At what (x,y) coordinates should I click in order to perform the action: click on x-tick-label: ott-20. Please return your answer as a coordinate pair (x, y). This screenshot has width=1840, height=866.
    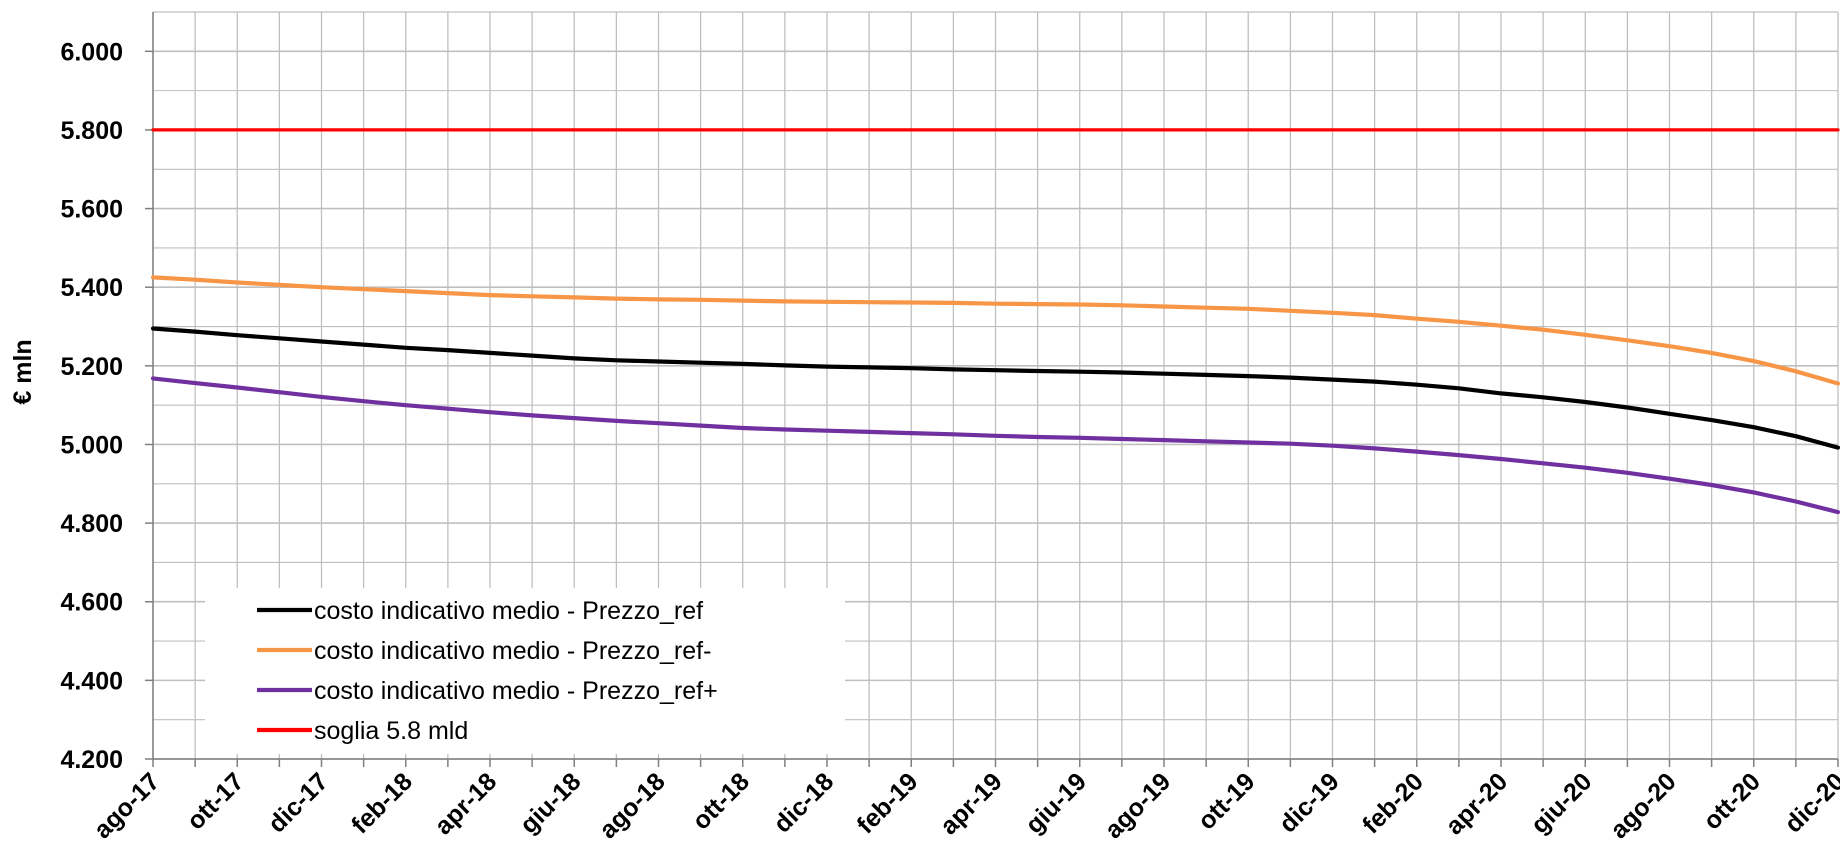
    Looking at the image, I should click on (1732, 801).